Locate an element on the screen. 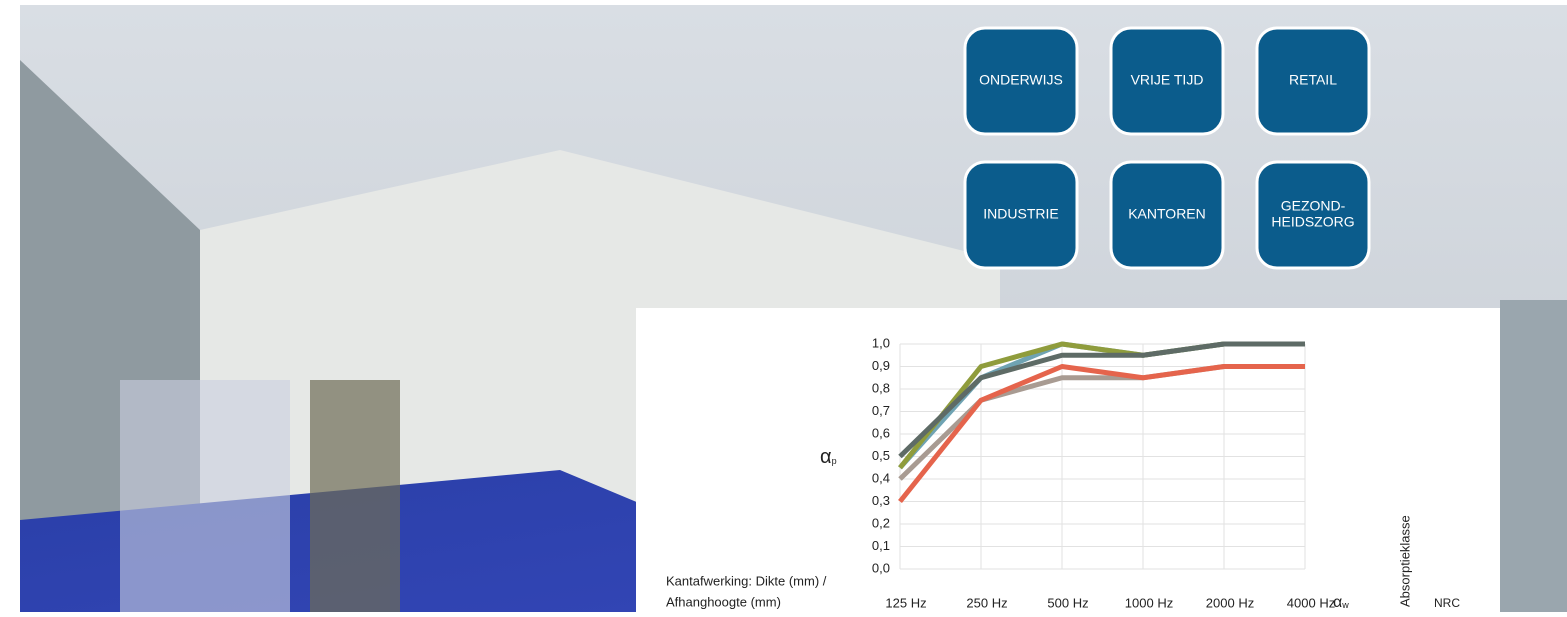 The width and height of the screenshot is (1567, 617). category-button: KANTOREN is located at coordinates (1167, 215).